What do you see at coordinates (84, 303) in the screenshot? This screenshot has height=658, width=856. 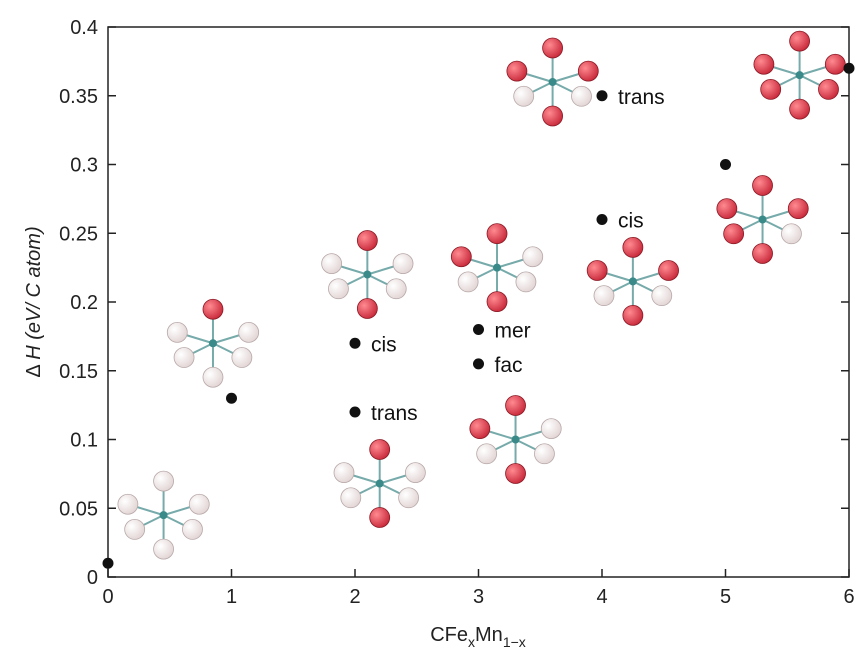 I see `y-tick-label: 0.2` at bounding box center [84, 303].